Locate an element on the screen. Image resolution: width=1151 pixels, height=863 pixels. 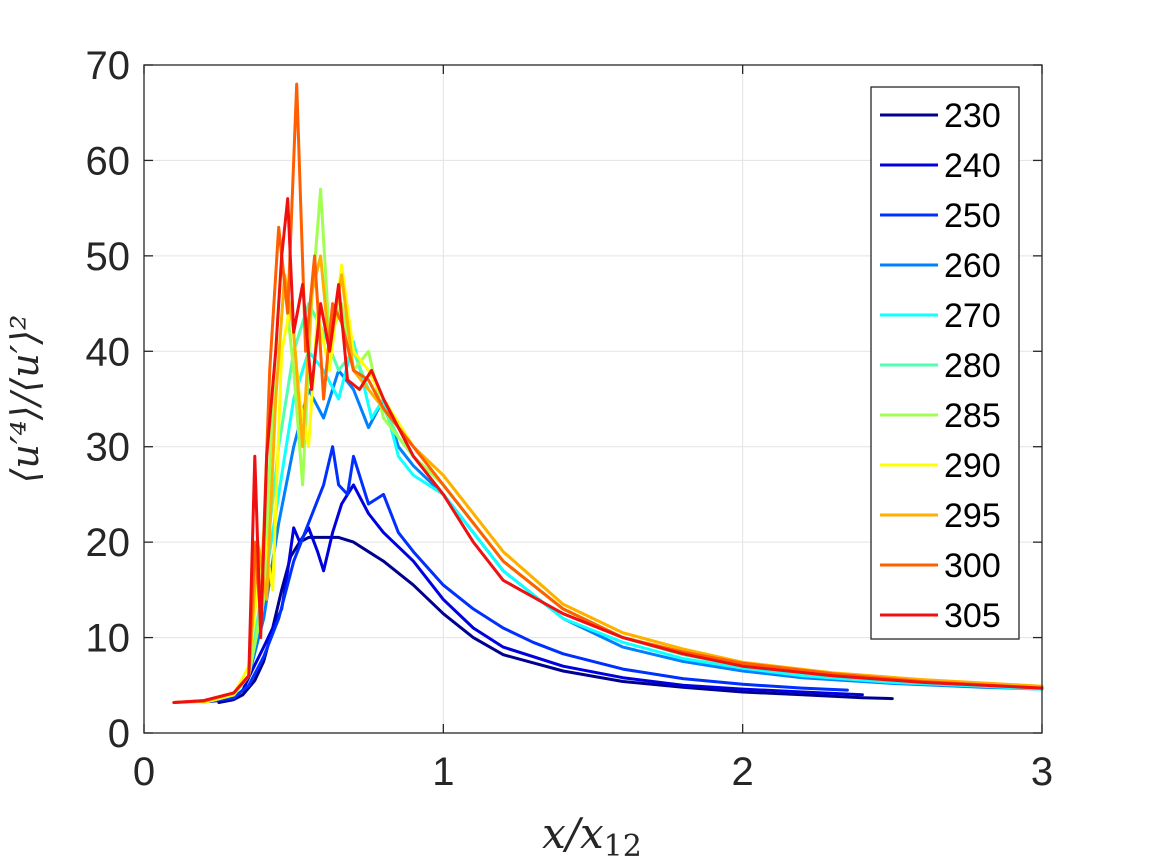
y-tick-label: 10 is located at coordinates (108, 639).